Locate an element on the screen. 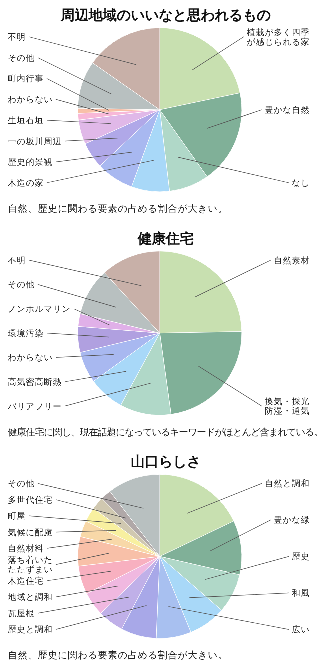 This screenshot has height=670, width=332. slice-label: 落ち着いたたたずまい is located at coordinates (30, 565).